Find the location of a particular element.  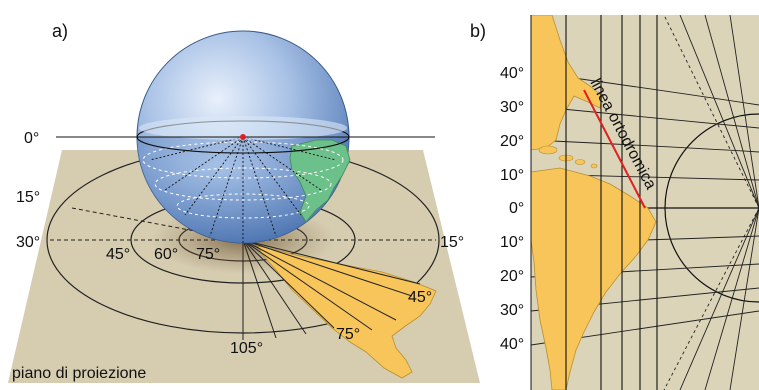

map-dashed-meridians is located at coordinates (711, 202).